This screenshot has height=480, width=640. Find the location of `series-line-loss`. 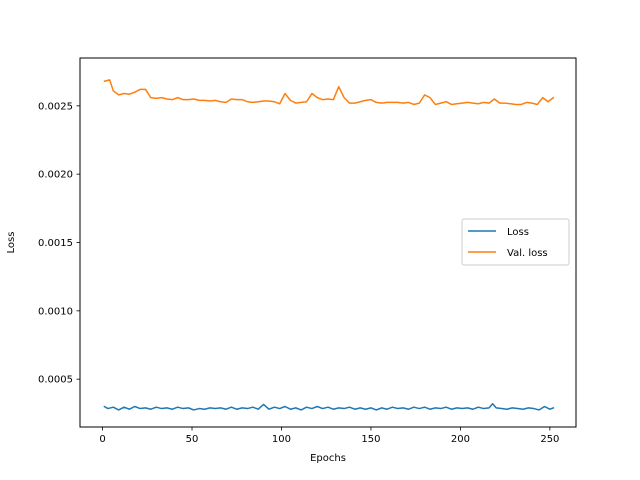

series-line-loss is located at coordinates (329, 407).